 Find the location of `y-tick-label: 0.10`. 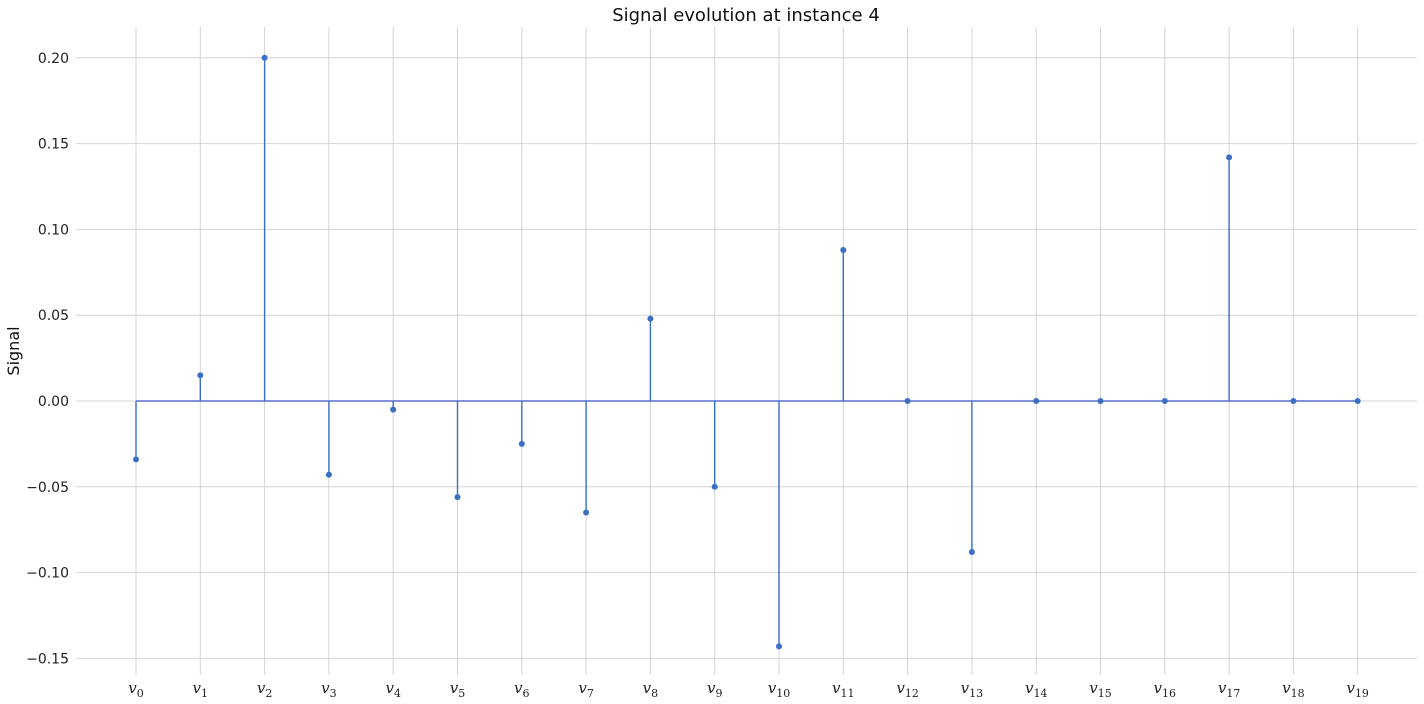

y-tick-label: 0.10 is located at coordinates (53, 230).